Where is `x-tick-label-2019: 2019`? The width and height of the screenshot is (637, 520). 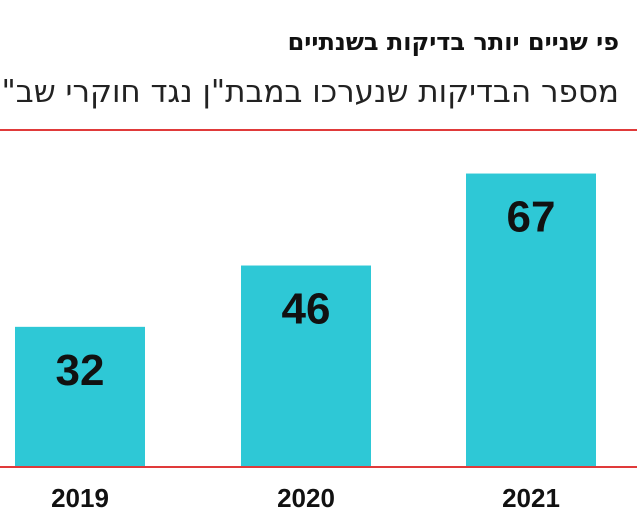
x-tick-label-2019: 2019 is located at coordinates (80, 498).